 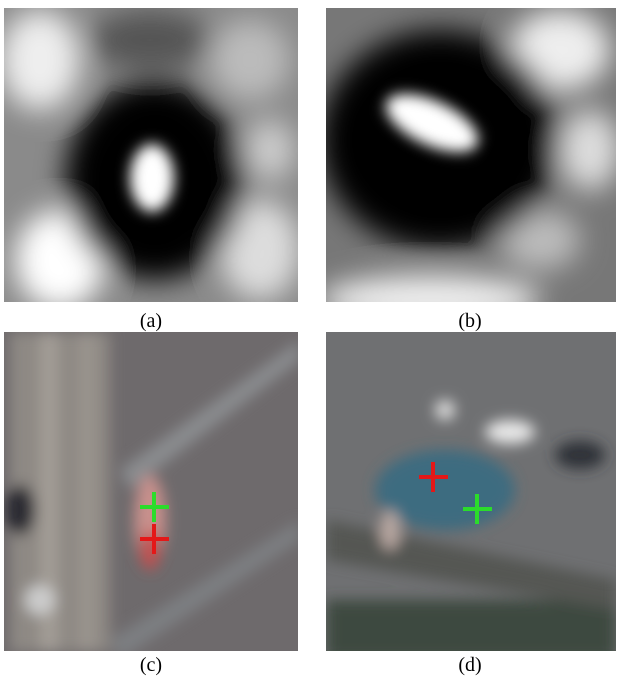 I want to click on caption: (d), so click(x=469, y=665).